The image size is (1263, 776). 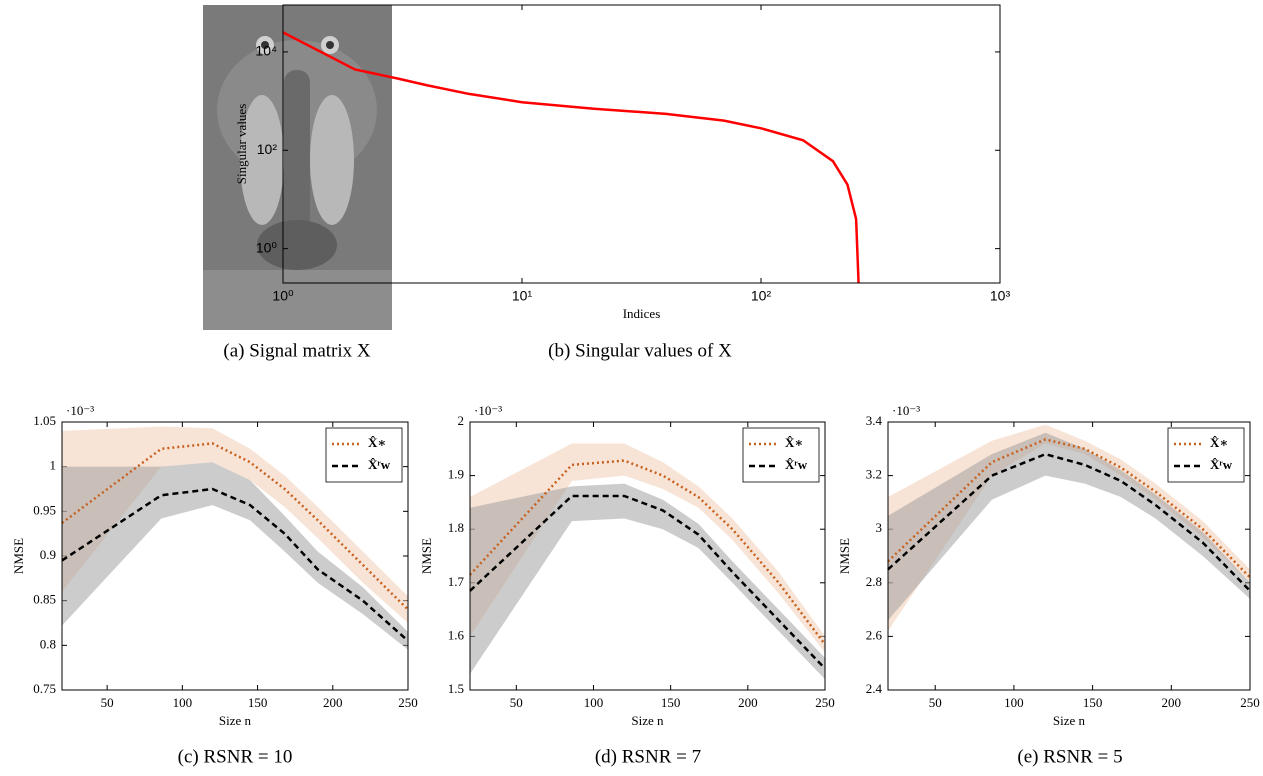 What do you see at coordinates (874, 581) in the screenshot?
I see `y-tick-label: 2.8` at bounding box center [874, 581].